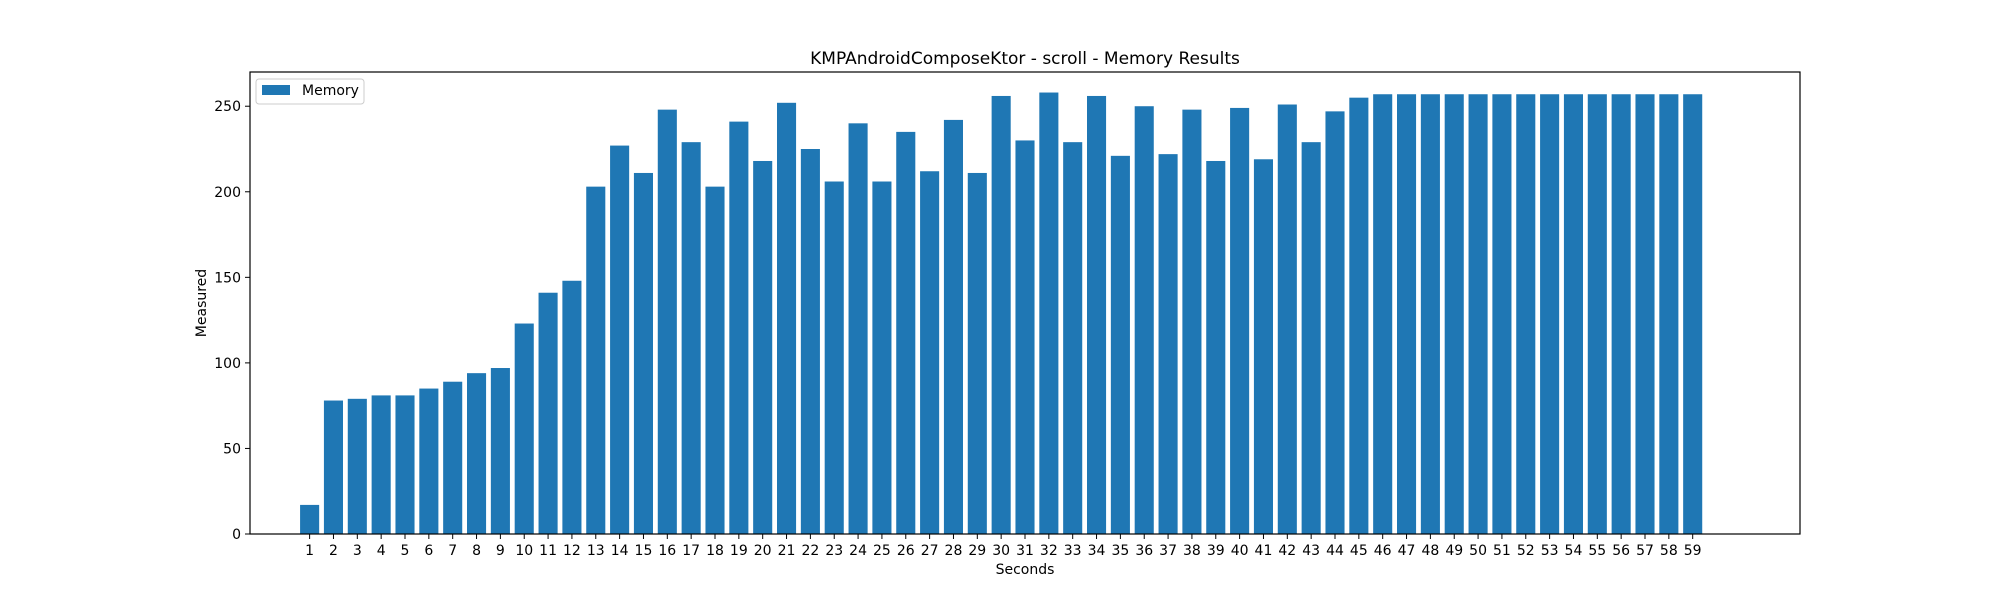 The image size is (2000, 600). What do you see at coordinates (1025, 570) in the screenshot?
I see `x-axis-label: Seconds` at bounding box center [1025, 570].